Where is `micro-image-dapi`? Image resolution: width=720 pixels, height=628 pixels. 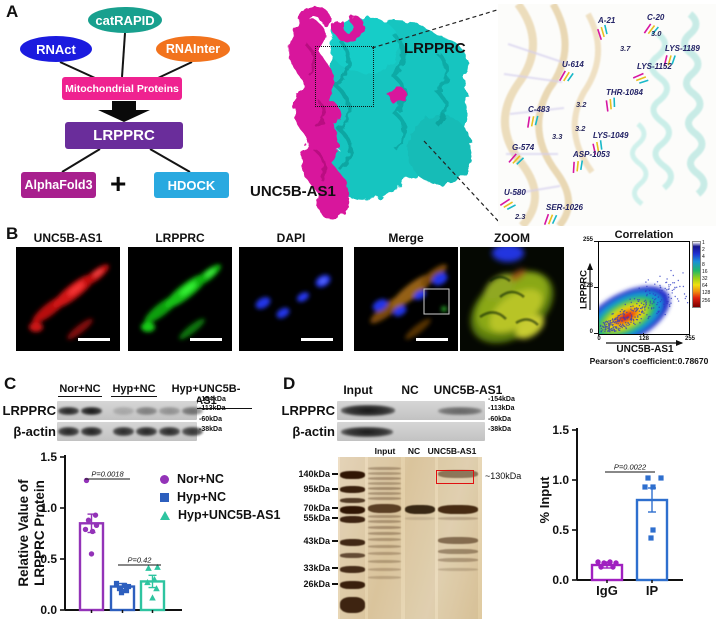
micro-image-dapi is located at coordinates (291, 299).